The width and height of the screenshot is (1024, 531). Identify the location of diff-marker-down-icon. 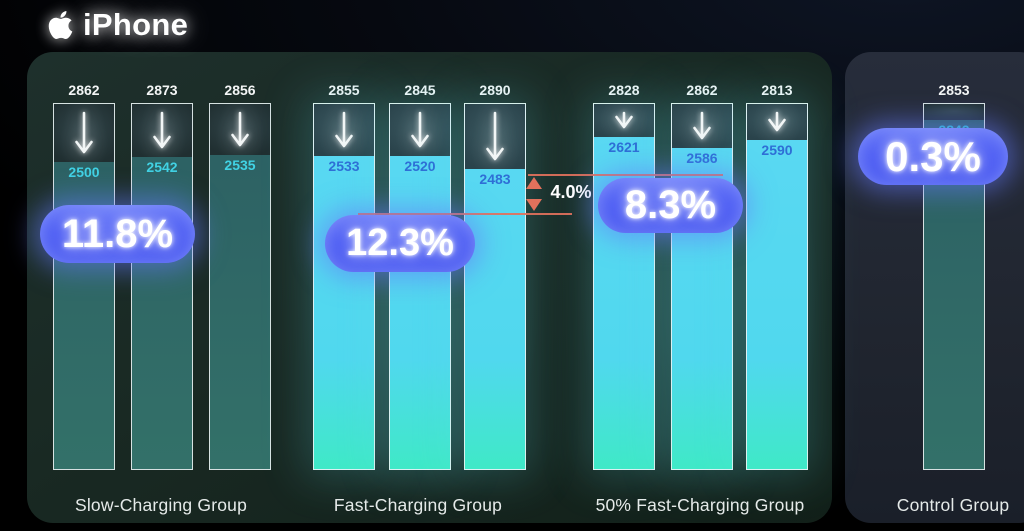
(534, 205).